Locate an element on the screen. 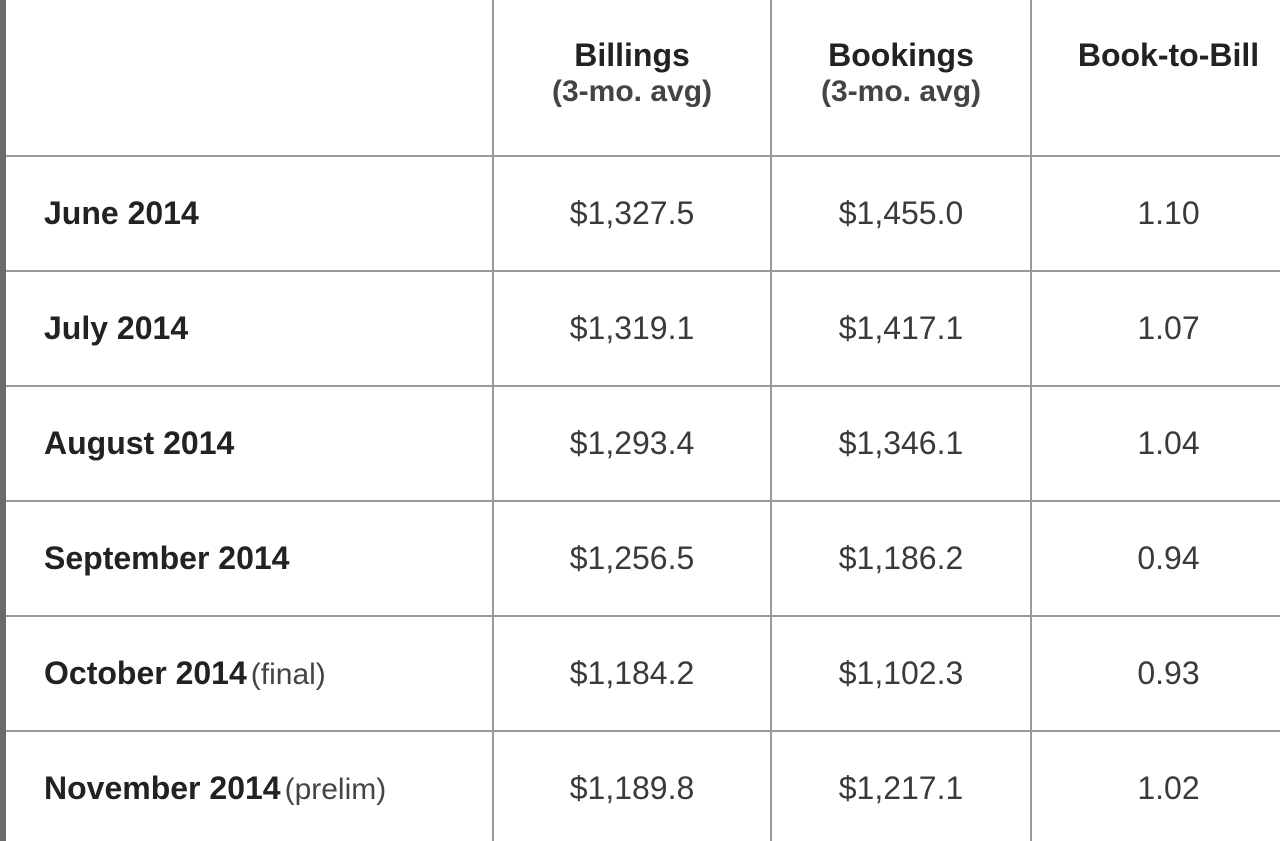 This screenshot has width=1280, height=841. month-cell: September 2014 is located at coordinates (250, 558).